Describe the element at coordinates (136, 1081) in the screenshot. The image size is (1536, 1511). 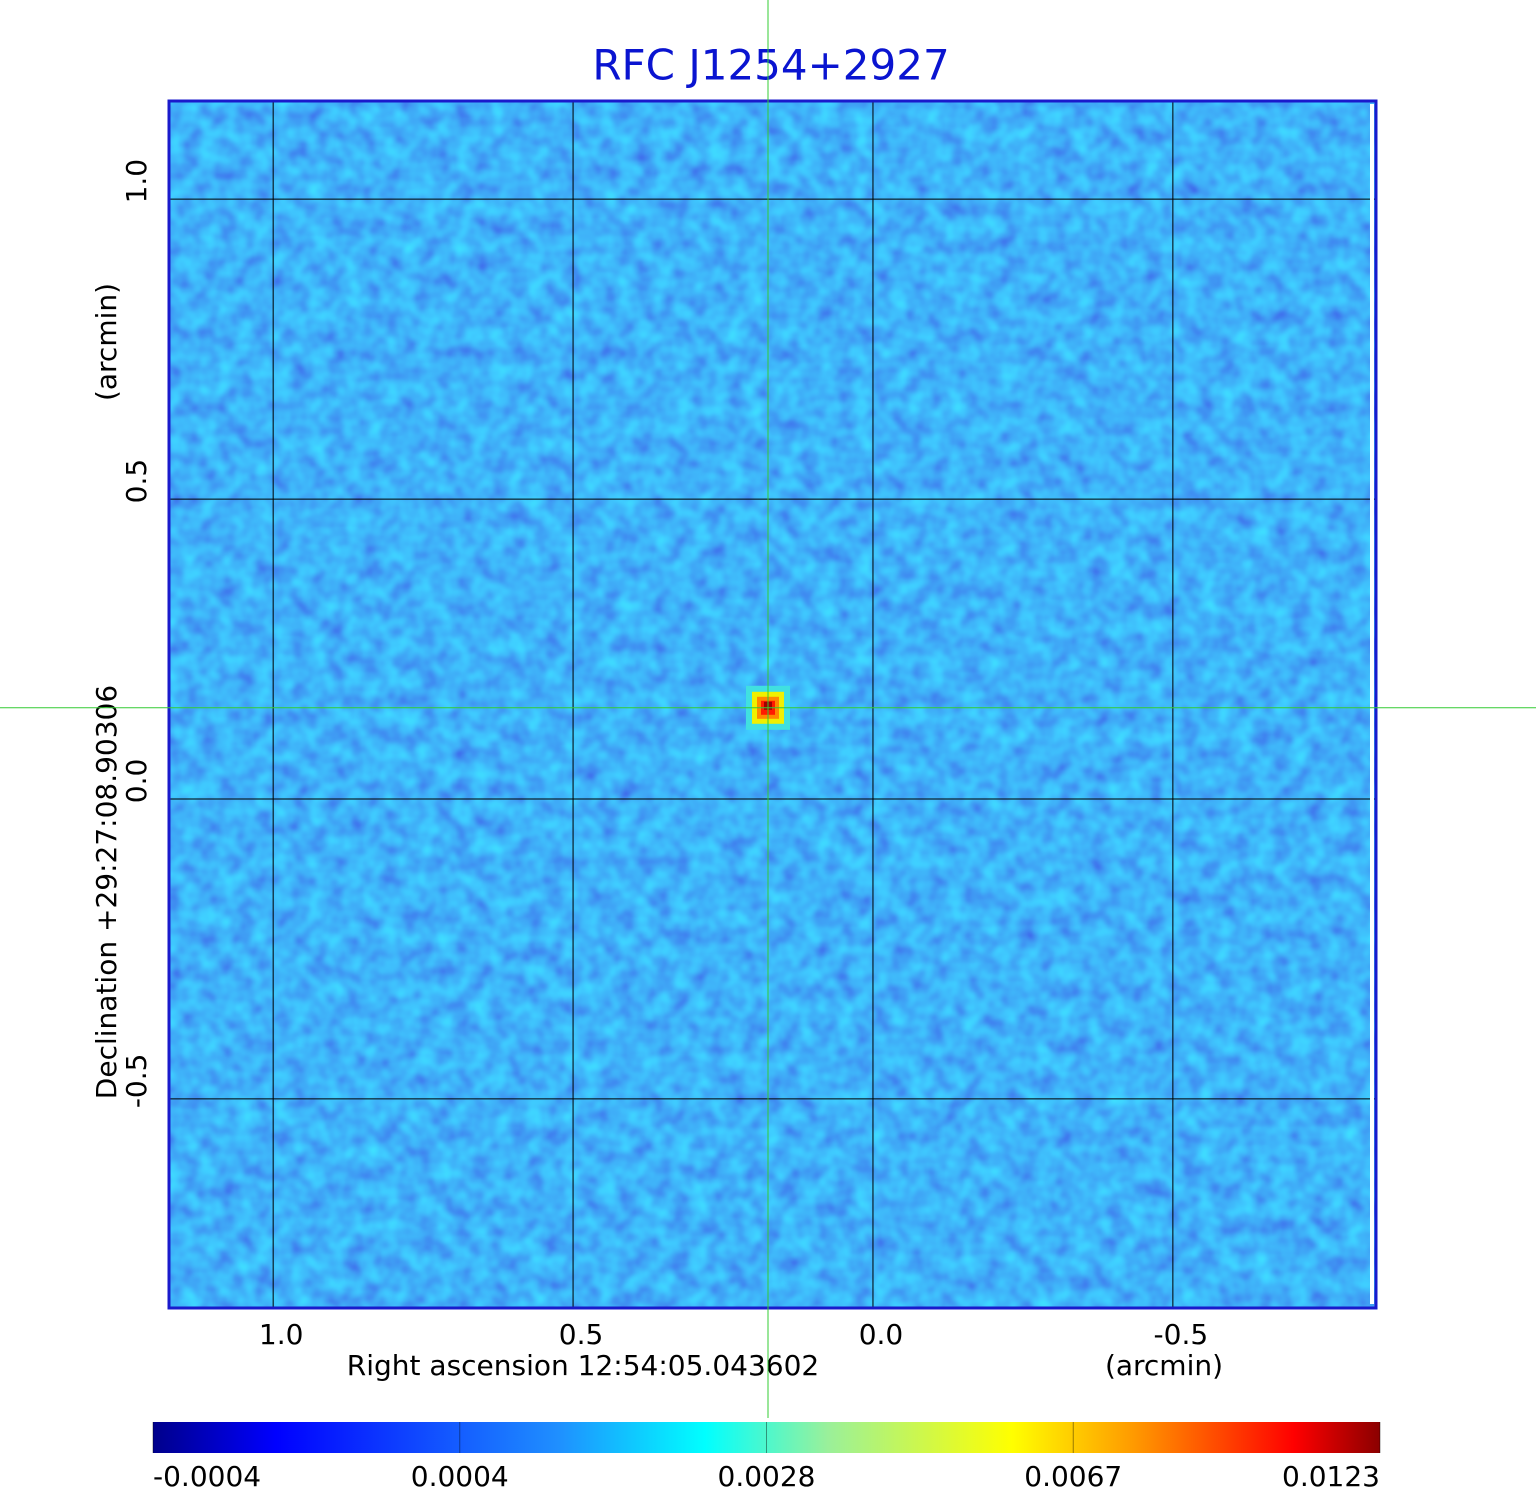
I see `y-tick-label: -0.5` at that location.